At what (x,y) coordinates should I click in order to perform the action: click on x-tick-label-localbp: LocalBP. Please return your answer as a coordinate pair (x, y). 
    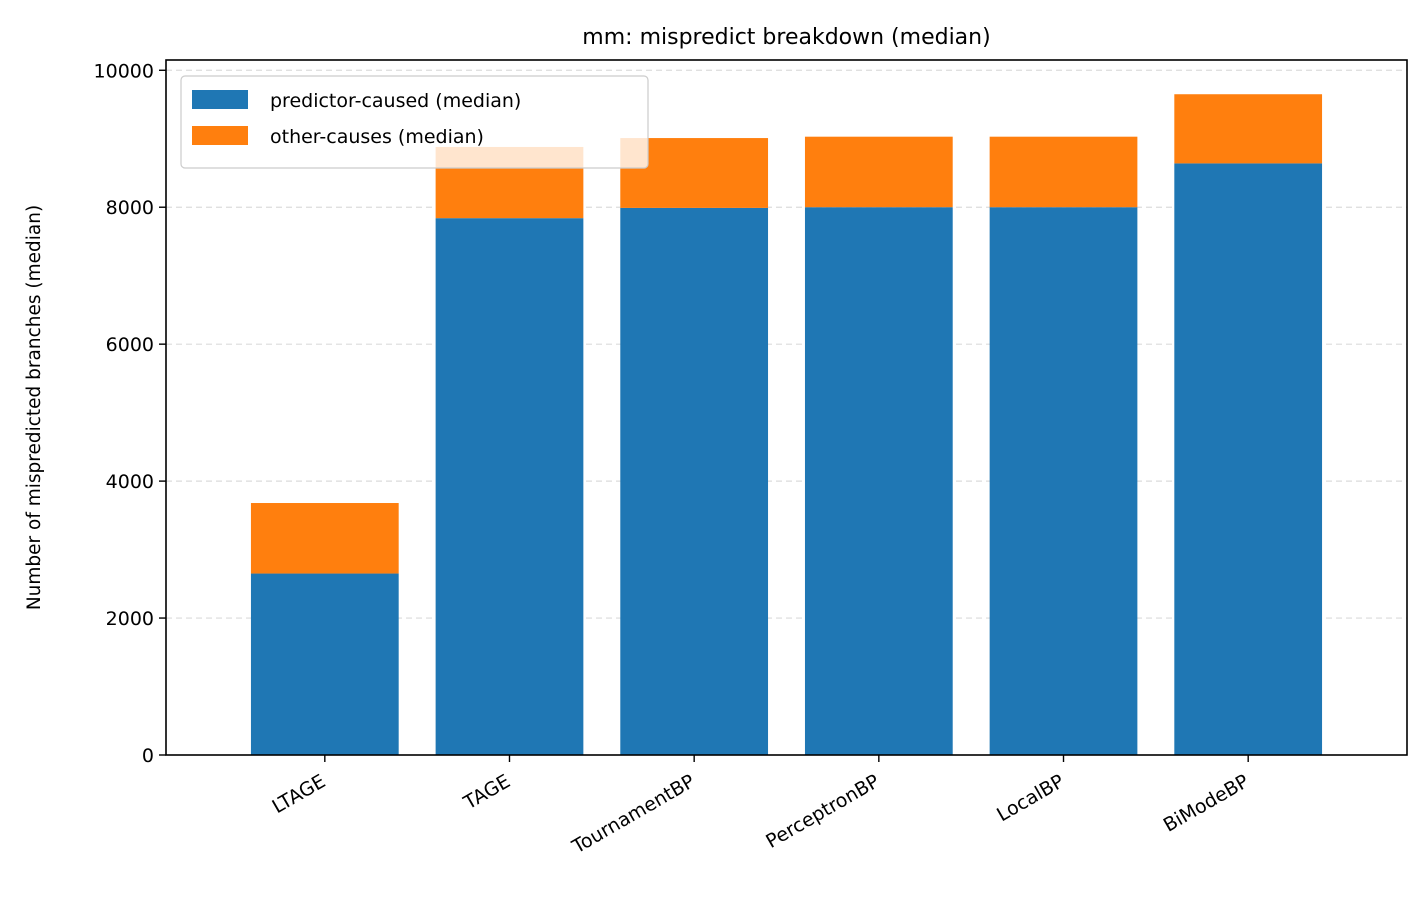
    Looking at the image, I should click on (1030, 798).